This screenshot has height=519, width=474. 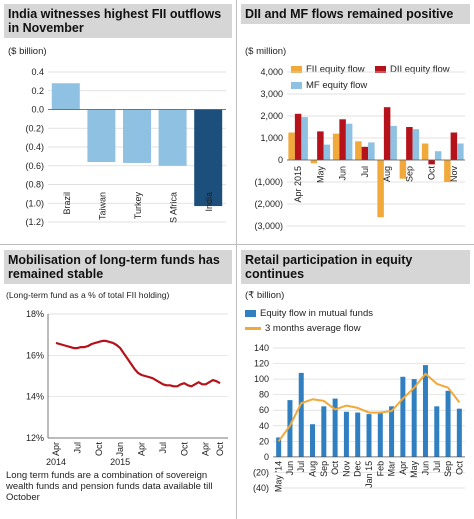 I want to click on legend-item: DII equity flow, so click(x=412, y=69).